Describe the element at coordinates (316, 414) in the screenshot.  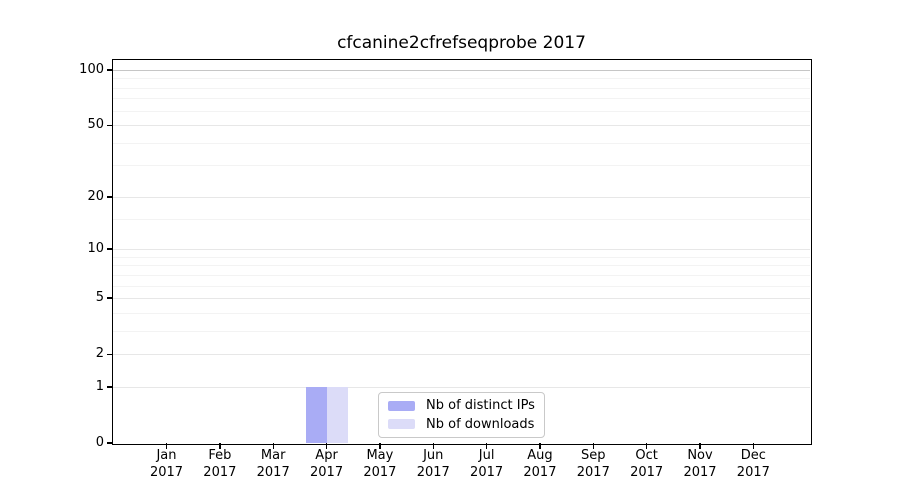
I see `bar-distinct-ips` at that location.